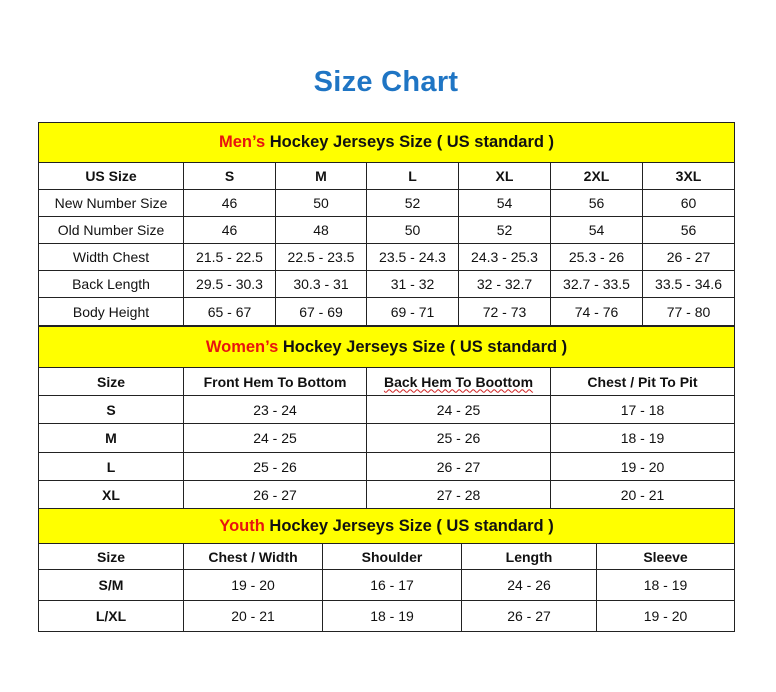  What do you see at coordinates (242, 525) in the screenshot?
I see `heading-accent: Youth` at bounding box center [242, 525].